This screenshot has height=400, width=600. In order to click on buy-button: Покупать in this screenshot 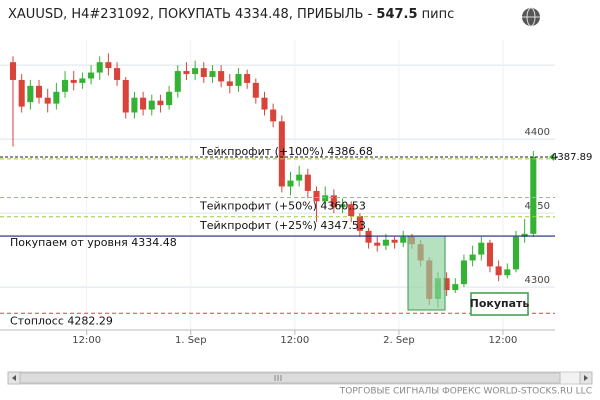, I will do `click(500, 304)`.